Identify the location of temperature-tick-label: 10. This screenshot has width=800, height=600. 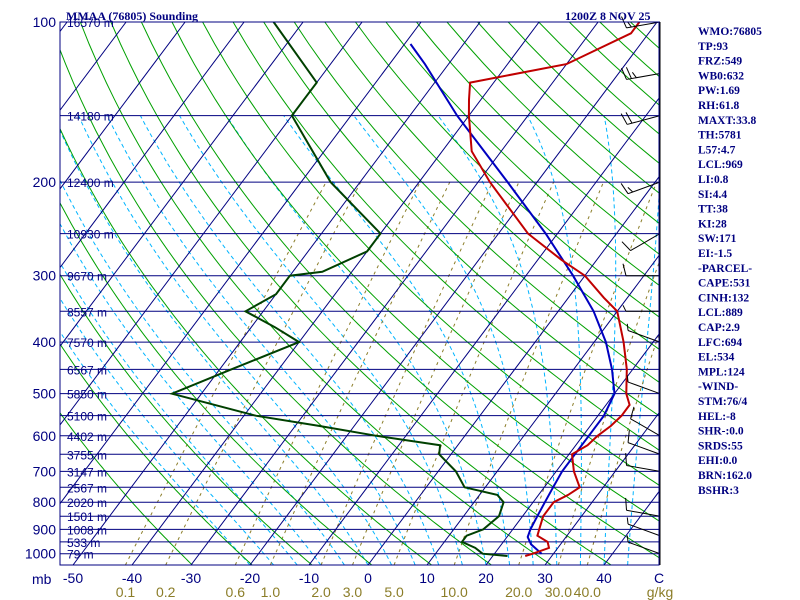
(427, 578).